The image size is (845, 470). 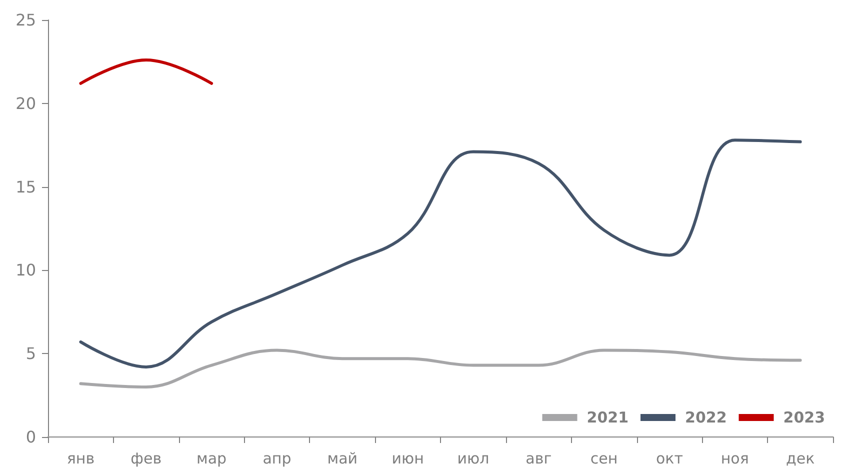 What do you see at coordinates (211, 459) in the screenshot?
I see `x-tick-label: мар` at bounding box center [211, 459].